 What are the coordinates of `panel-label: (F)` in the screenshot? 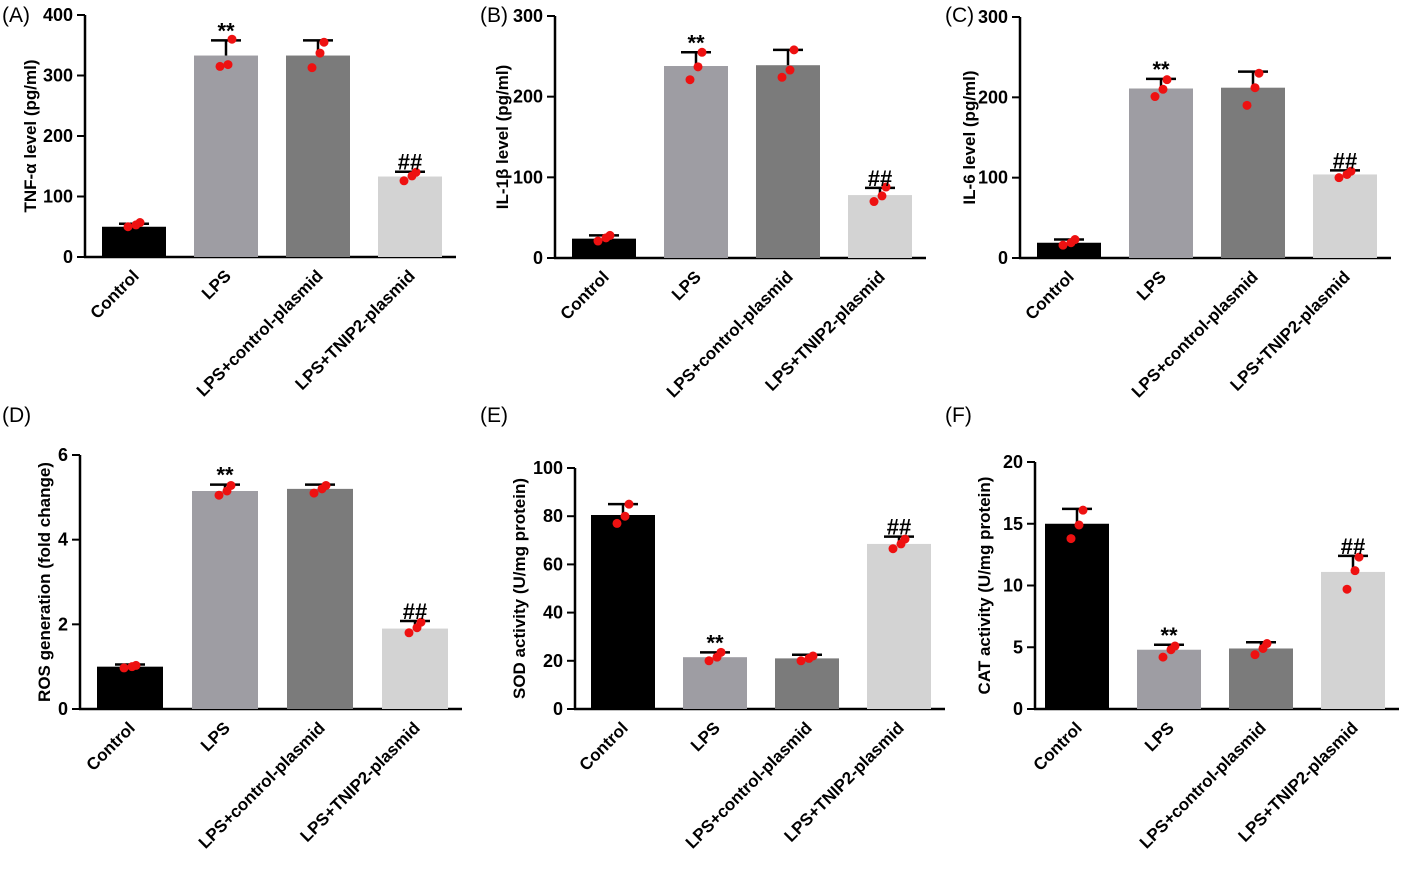 It's located at (958, 415).